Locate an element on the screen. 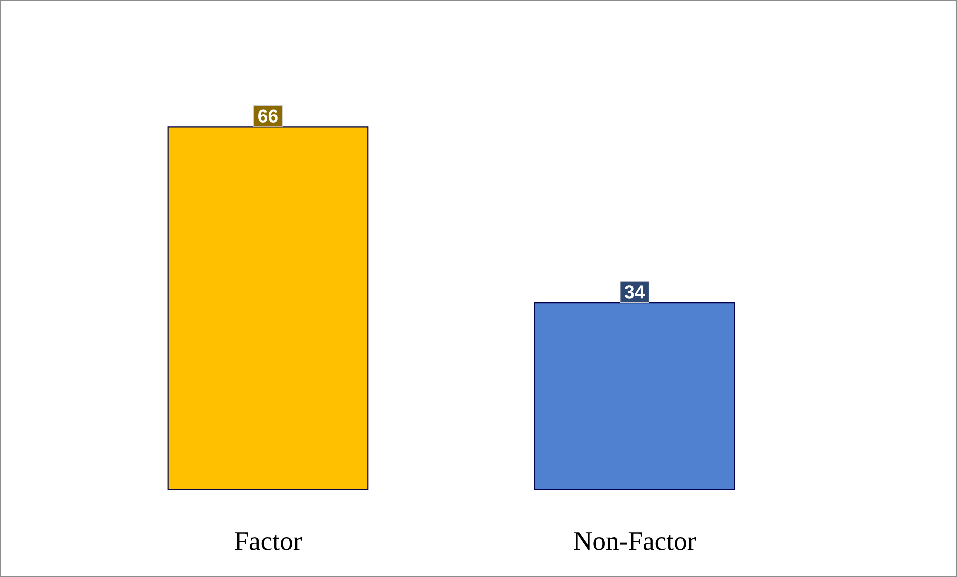 The height and width of the screenshot is (577, 957). x-tick-label: Non-Factor is located at coordinates (635, 541).